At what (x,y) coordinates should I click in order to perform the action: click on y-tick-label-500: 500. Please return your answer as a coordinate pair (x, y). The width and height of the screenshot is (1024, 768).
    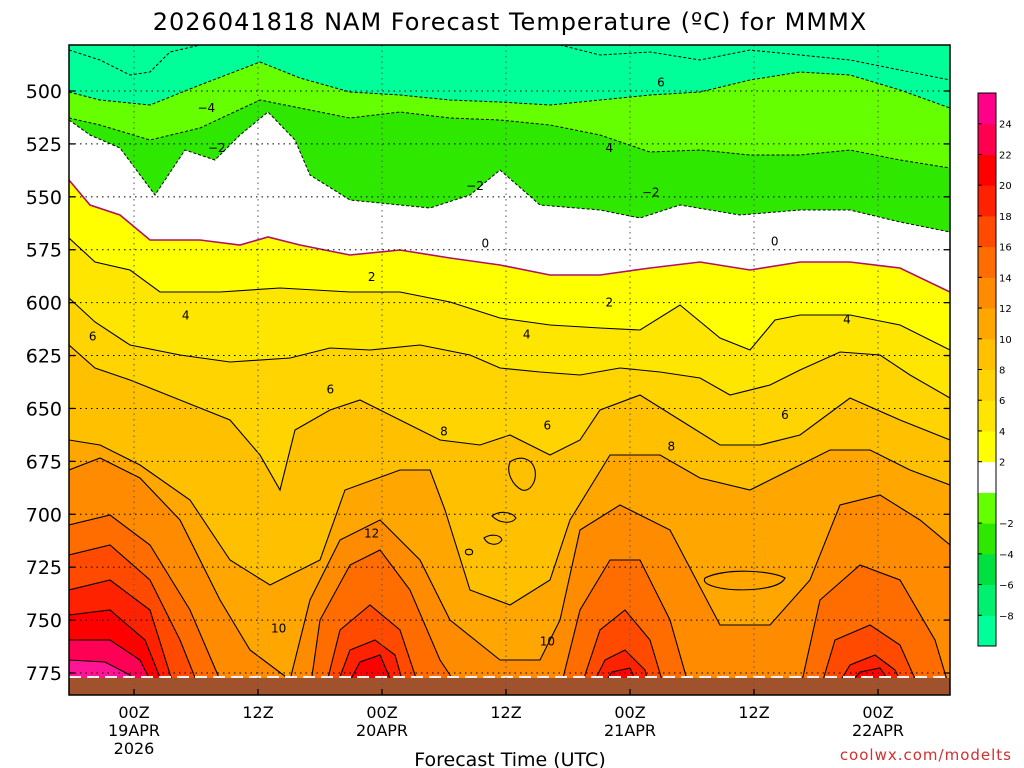
    Looking at the image, I should click on (44, 92).